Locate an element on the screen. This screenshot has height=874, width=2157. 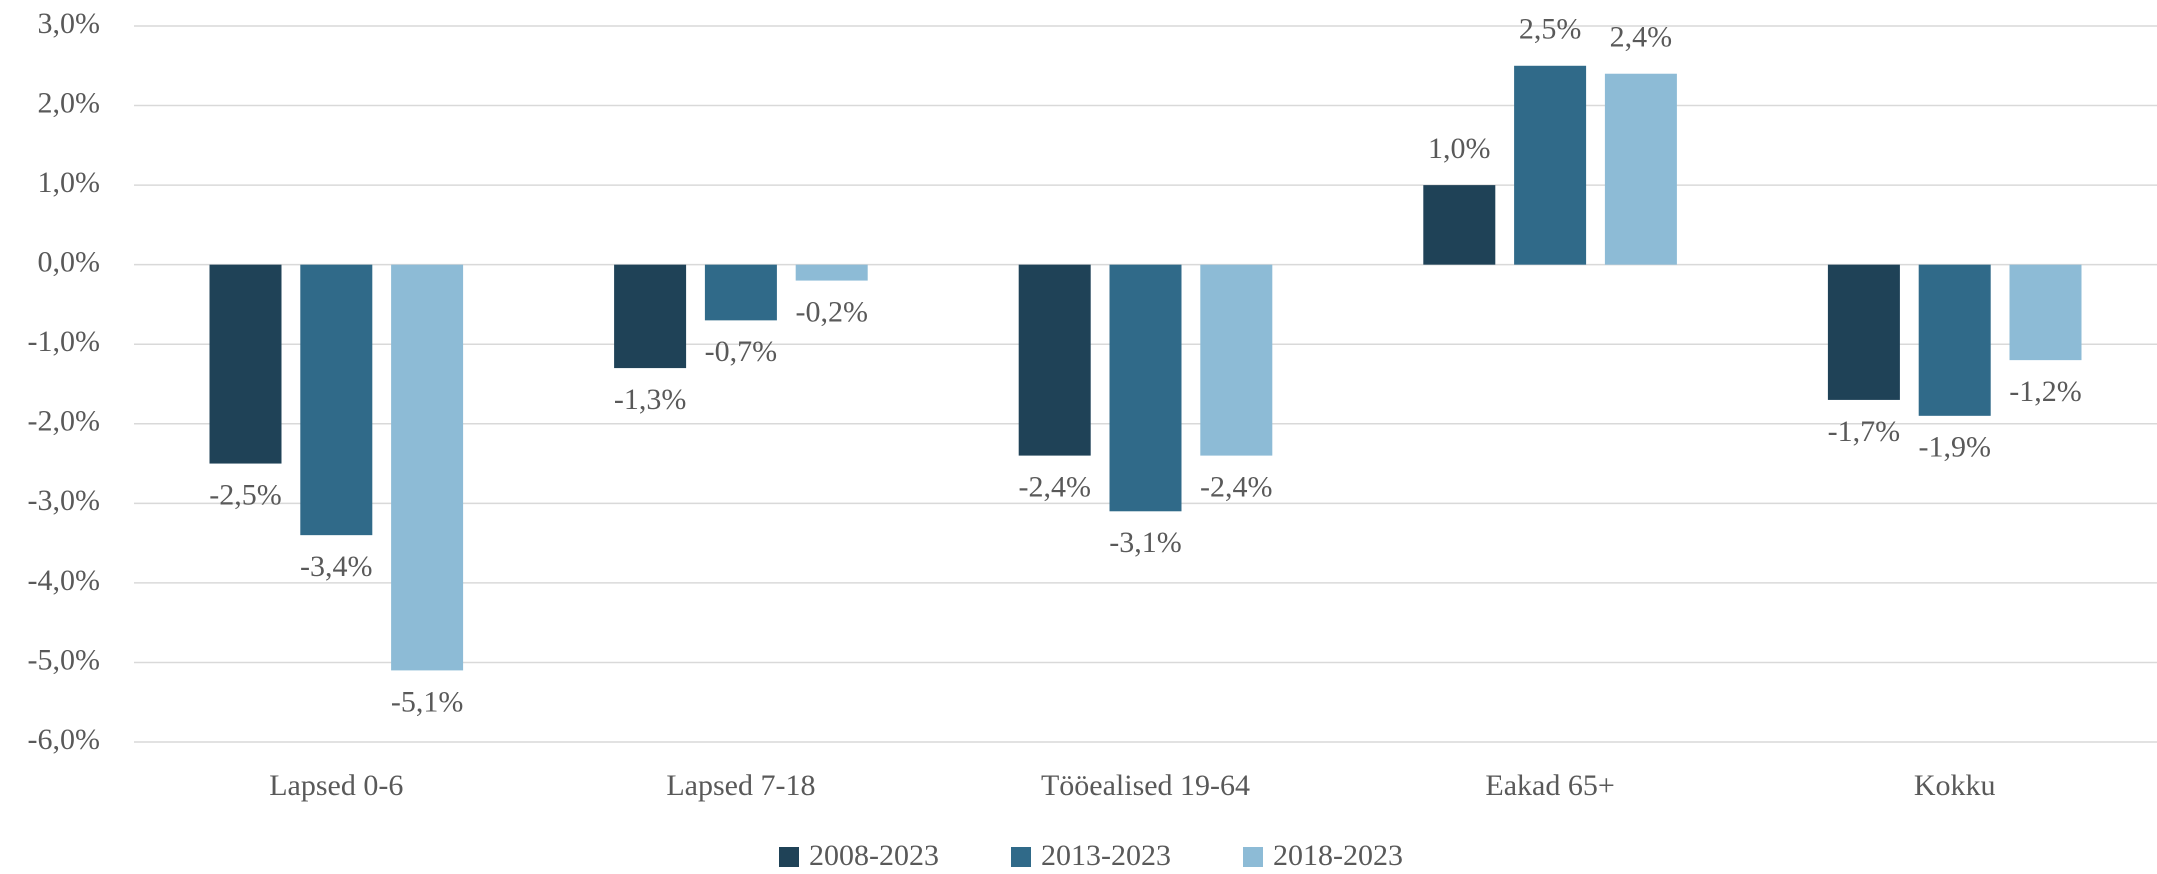
value-label: 1,0% is located at coordinates (1459, 148).